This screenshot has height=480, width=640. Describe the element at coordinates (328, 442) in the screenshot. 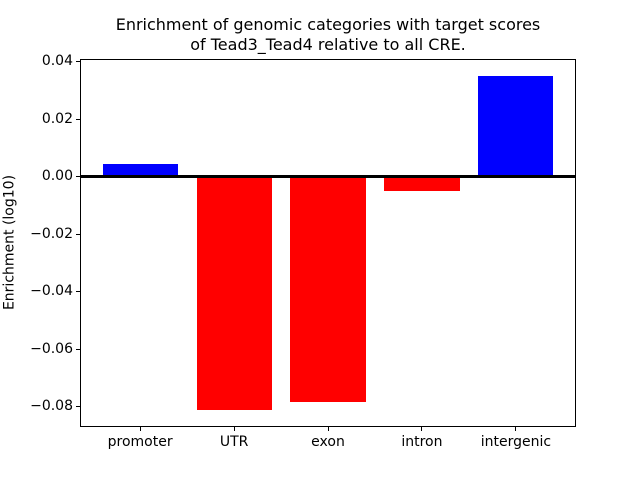

I see `x-tick-label-exon: exon` at that location.